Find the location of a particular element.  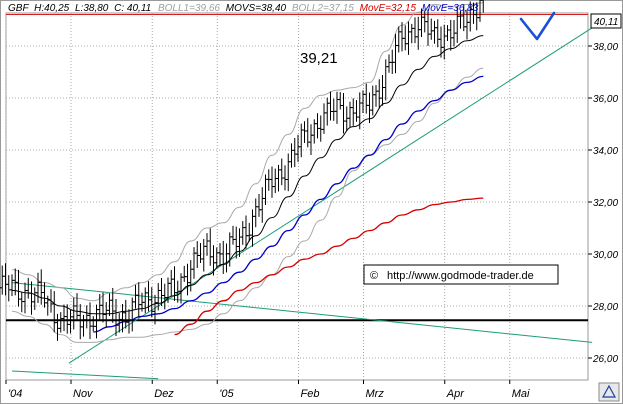

y-tick-label: 30,00 is located at coordinates (605, 255).